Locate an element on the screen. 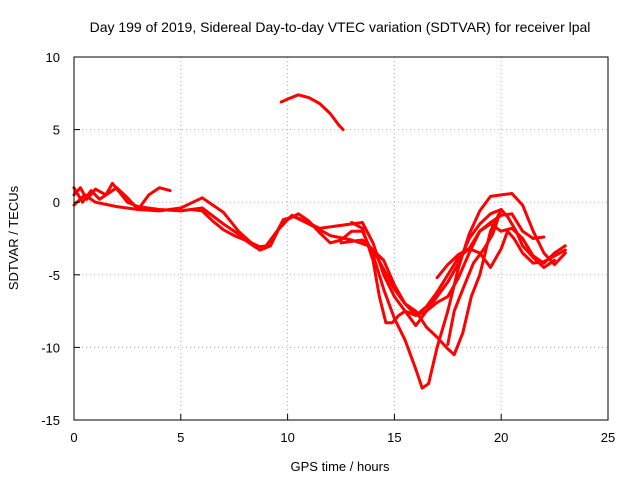  y-tick-label: 5 is located at coordinates (56, 130).